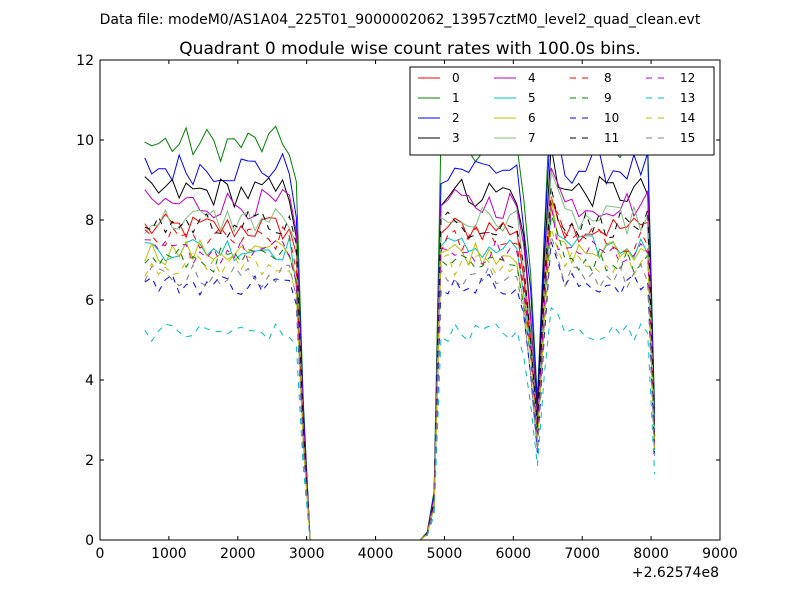 The height and width of the screenshot is (600, 800). I want to click on x-offset-label: +2.62574e8, so click(675, 573).